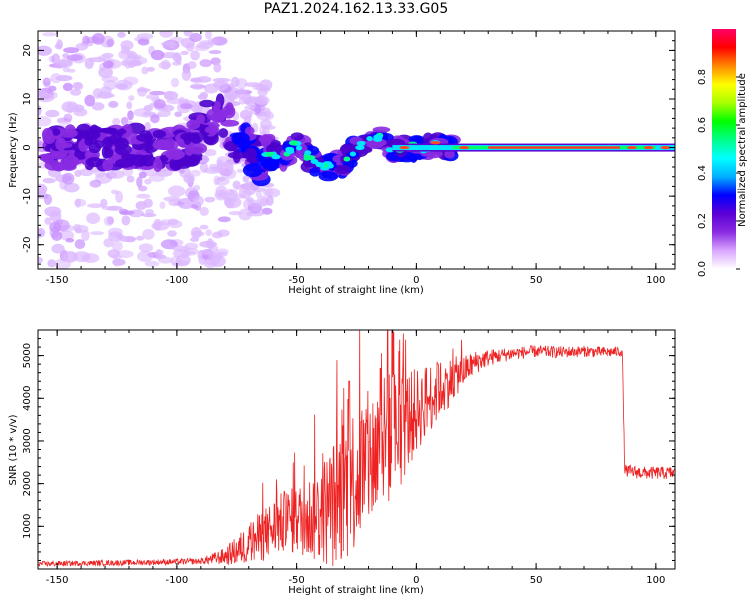 This screenshot has width=750, height=600. What do you see at coordinates (702, 125) in the screenshot?
I see `colorbar-tick-label: 0.6` at bounding box center [702, 125].